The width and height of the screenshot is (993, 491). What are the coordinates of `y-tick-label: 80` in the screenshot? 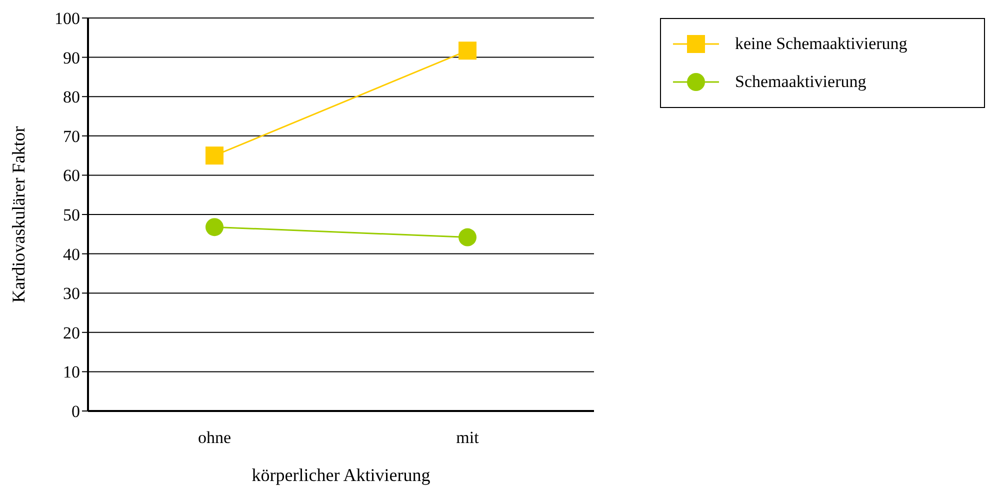 It's located at (71, 97).